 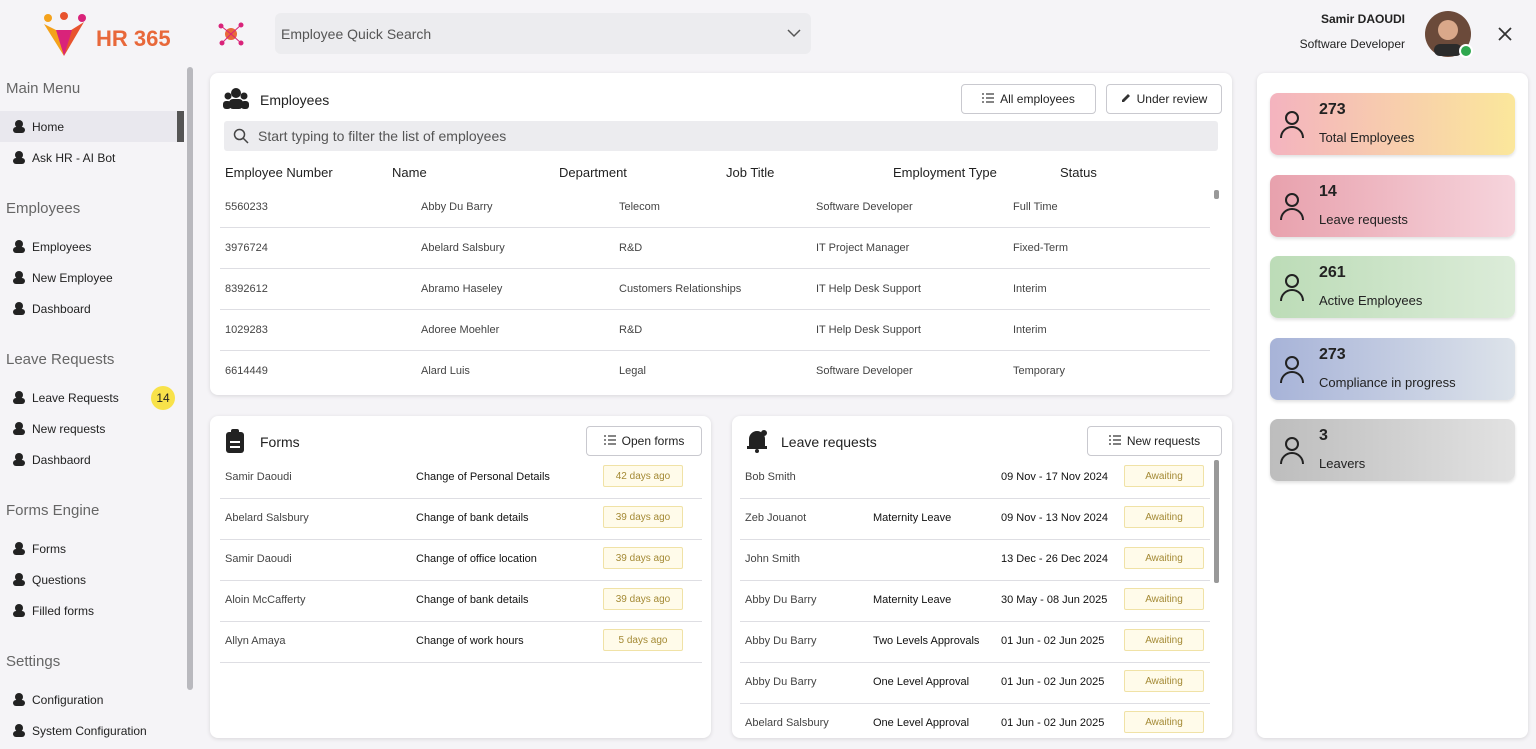 I want to click on card-title: Forms, so click(x=280, y=442).